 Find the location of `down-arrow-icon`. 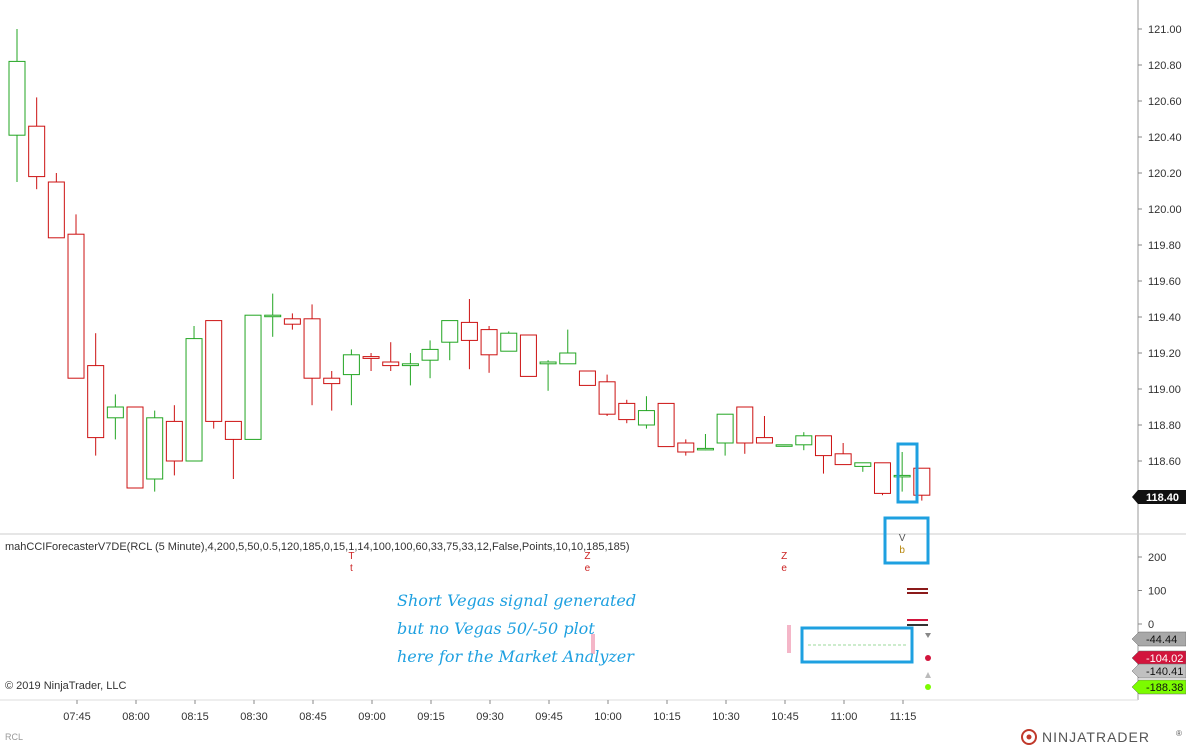

down-arrow-icon is located at coordinates (928, 635).